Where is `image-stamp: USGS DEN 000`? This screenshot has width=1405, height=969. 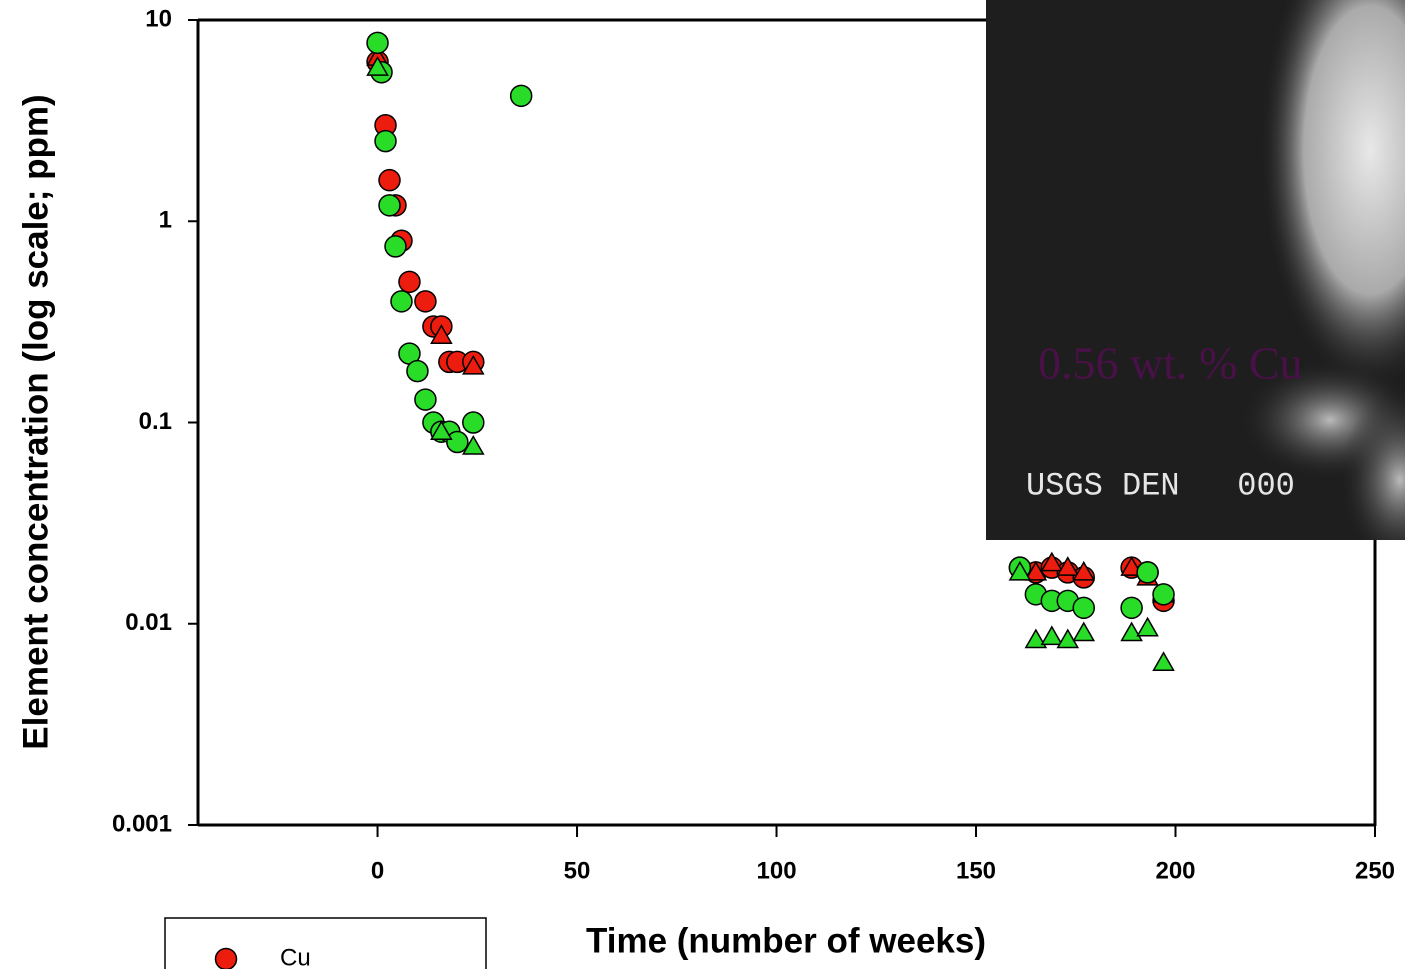
image-stamp: USGS DEN 000 is located at coordinates (1160, 485).